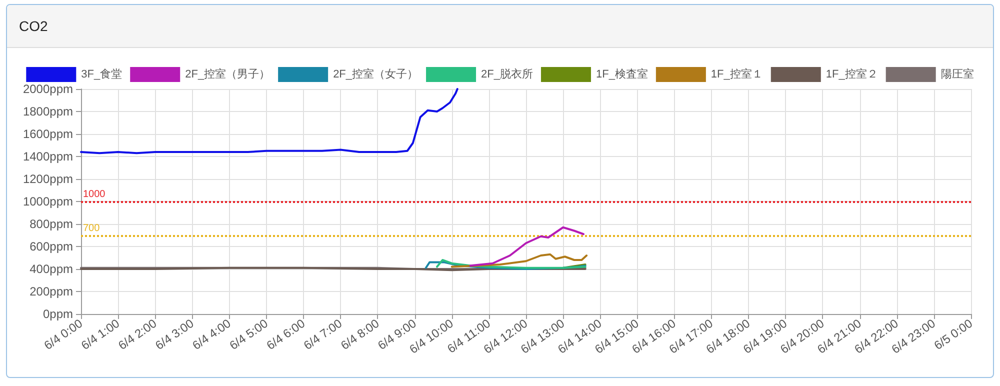 Image resolution: width=1000 pixels, height=386 pixels. What do you see at coordinates (957, 74) in the screenshot?
I see `legend-label: 陽圧室` at bounding box center [957, 74].